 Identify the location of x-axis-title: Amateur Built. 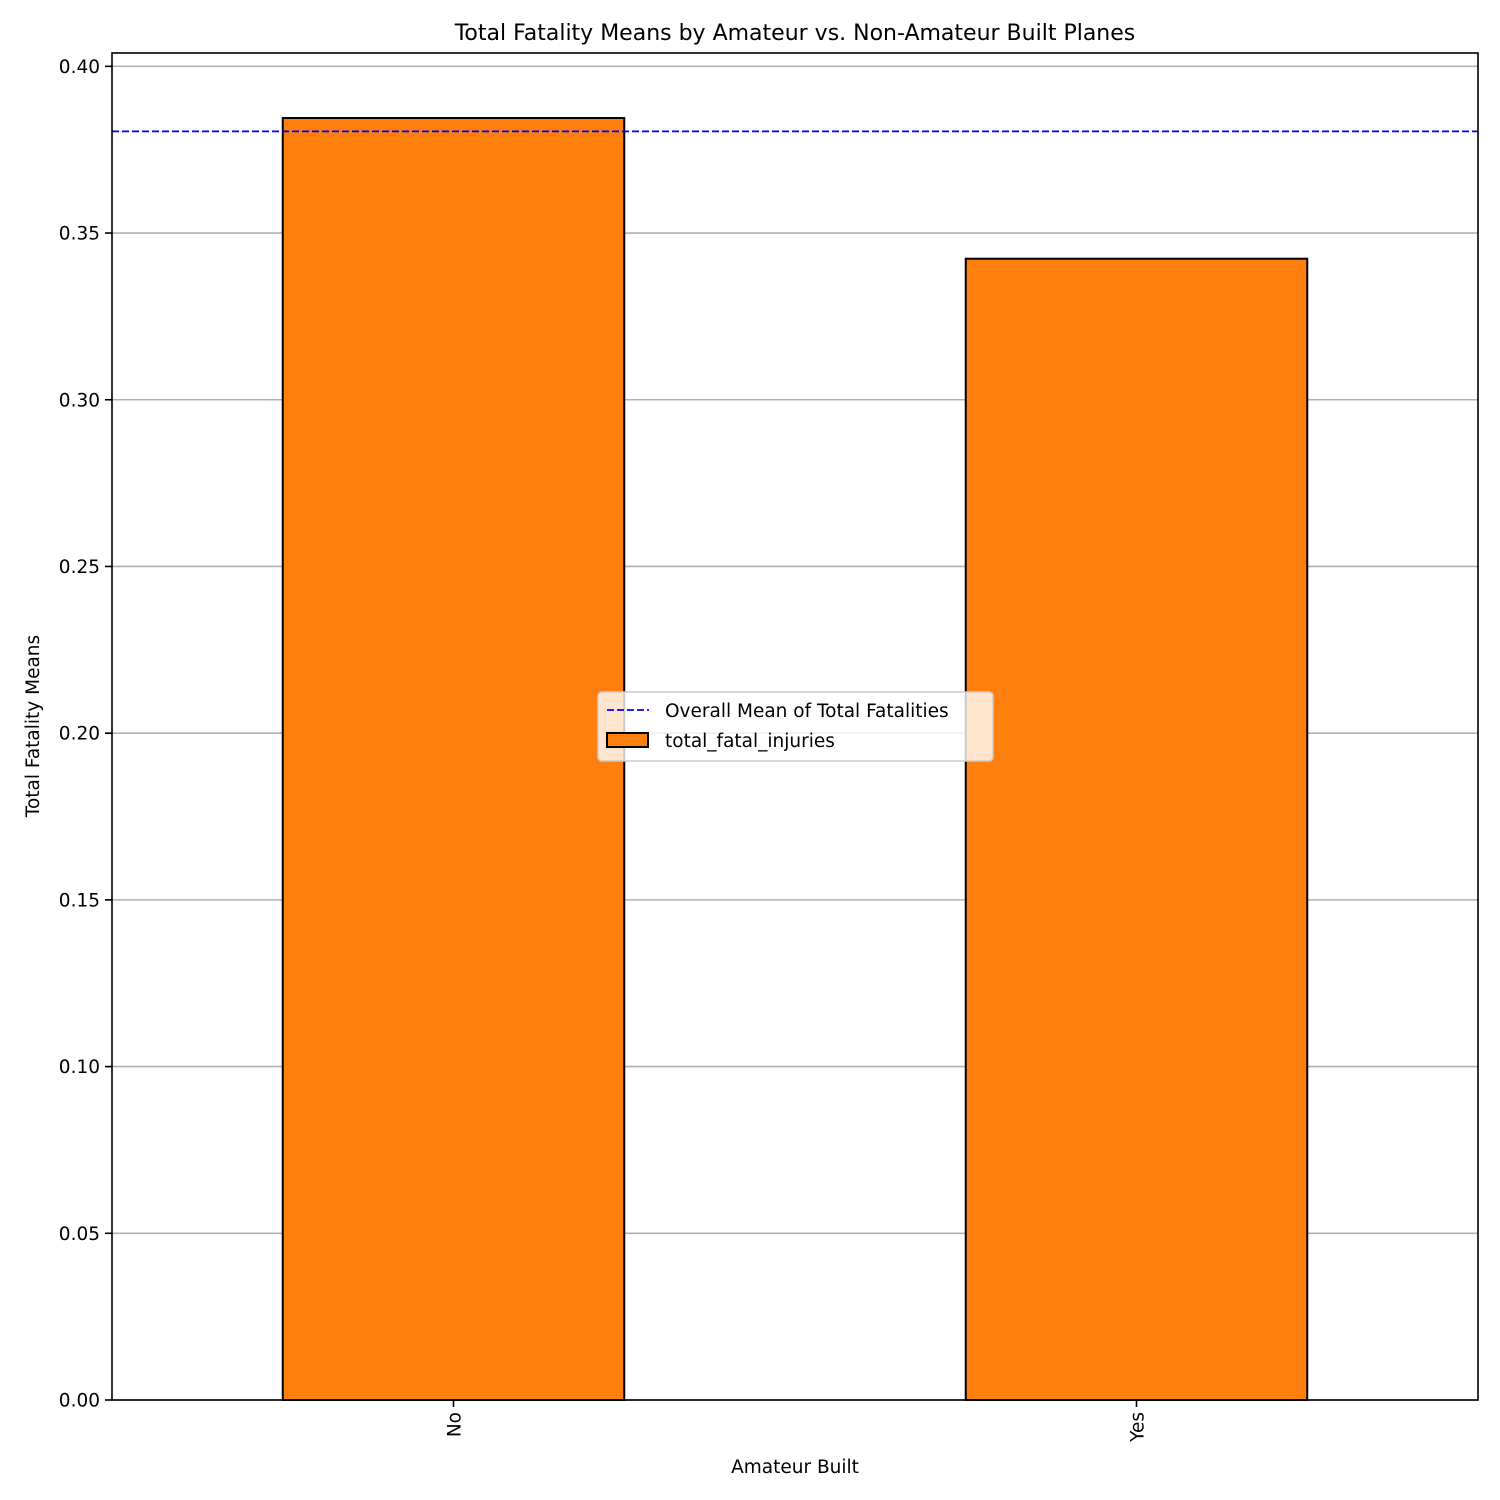
(795, 1467).